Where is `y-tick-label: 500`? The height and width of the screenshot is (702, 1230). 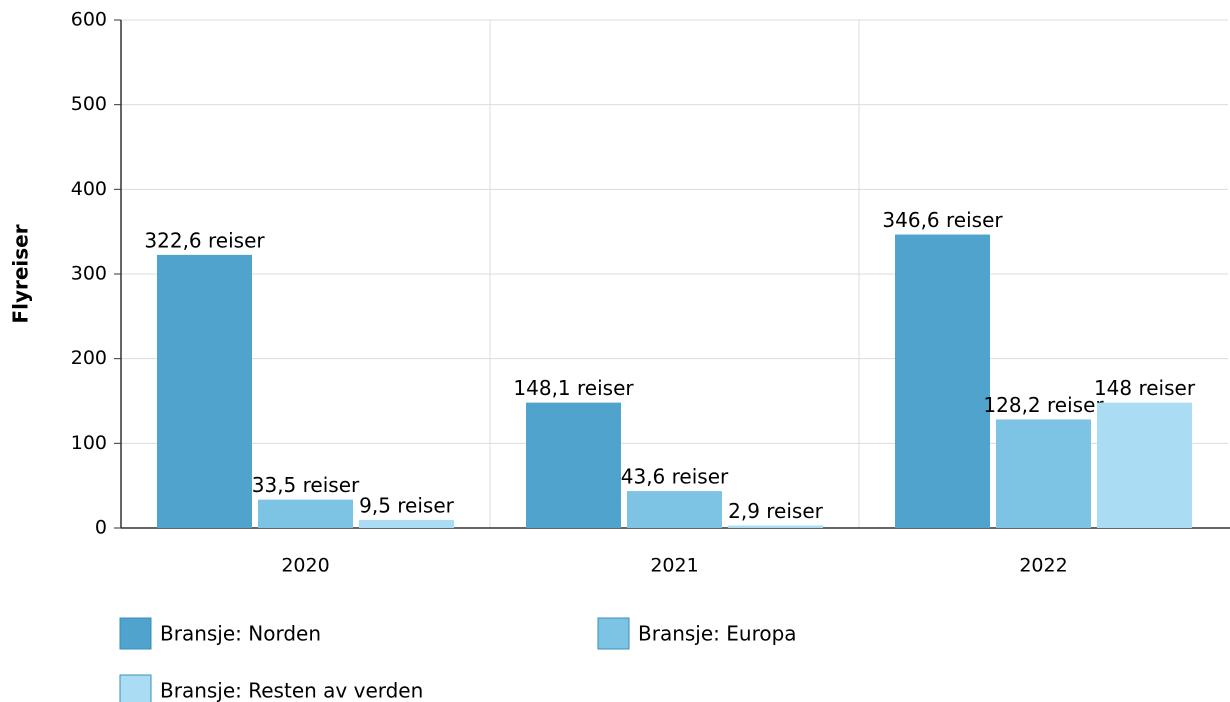 y-tick-label: 500 is located at coordinates (89, 104).